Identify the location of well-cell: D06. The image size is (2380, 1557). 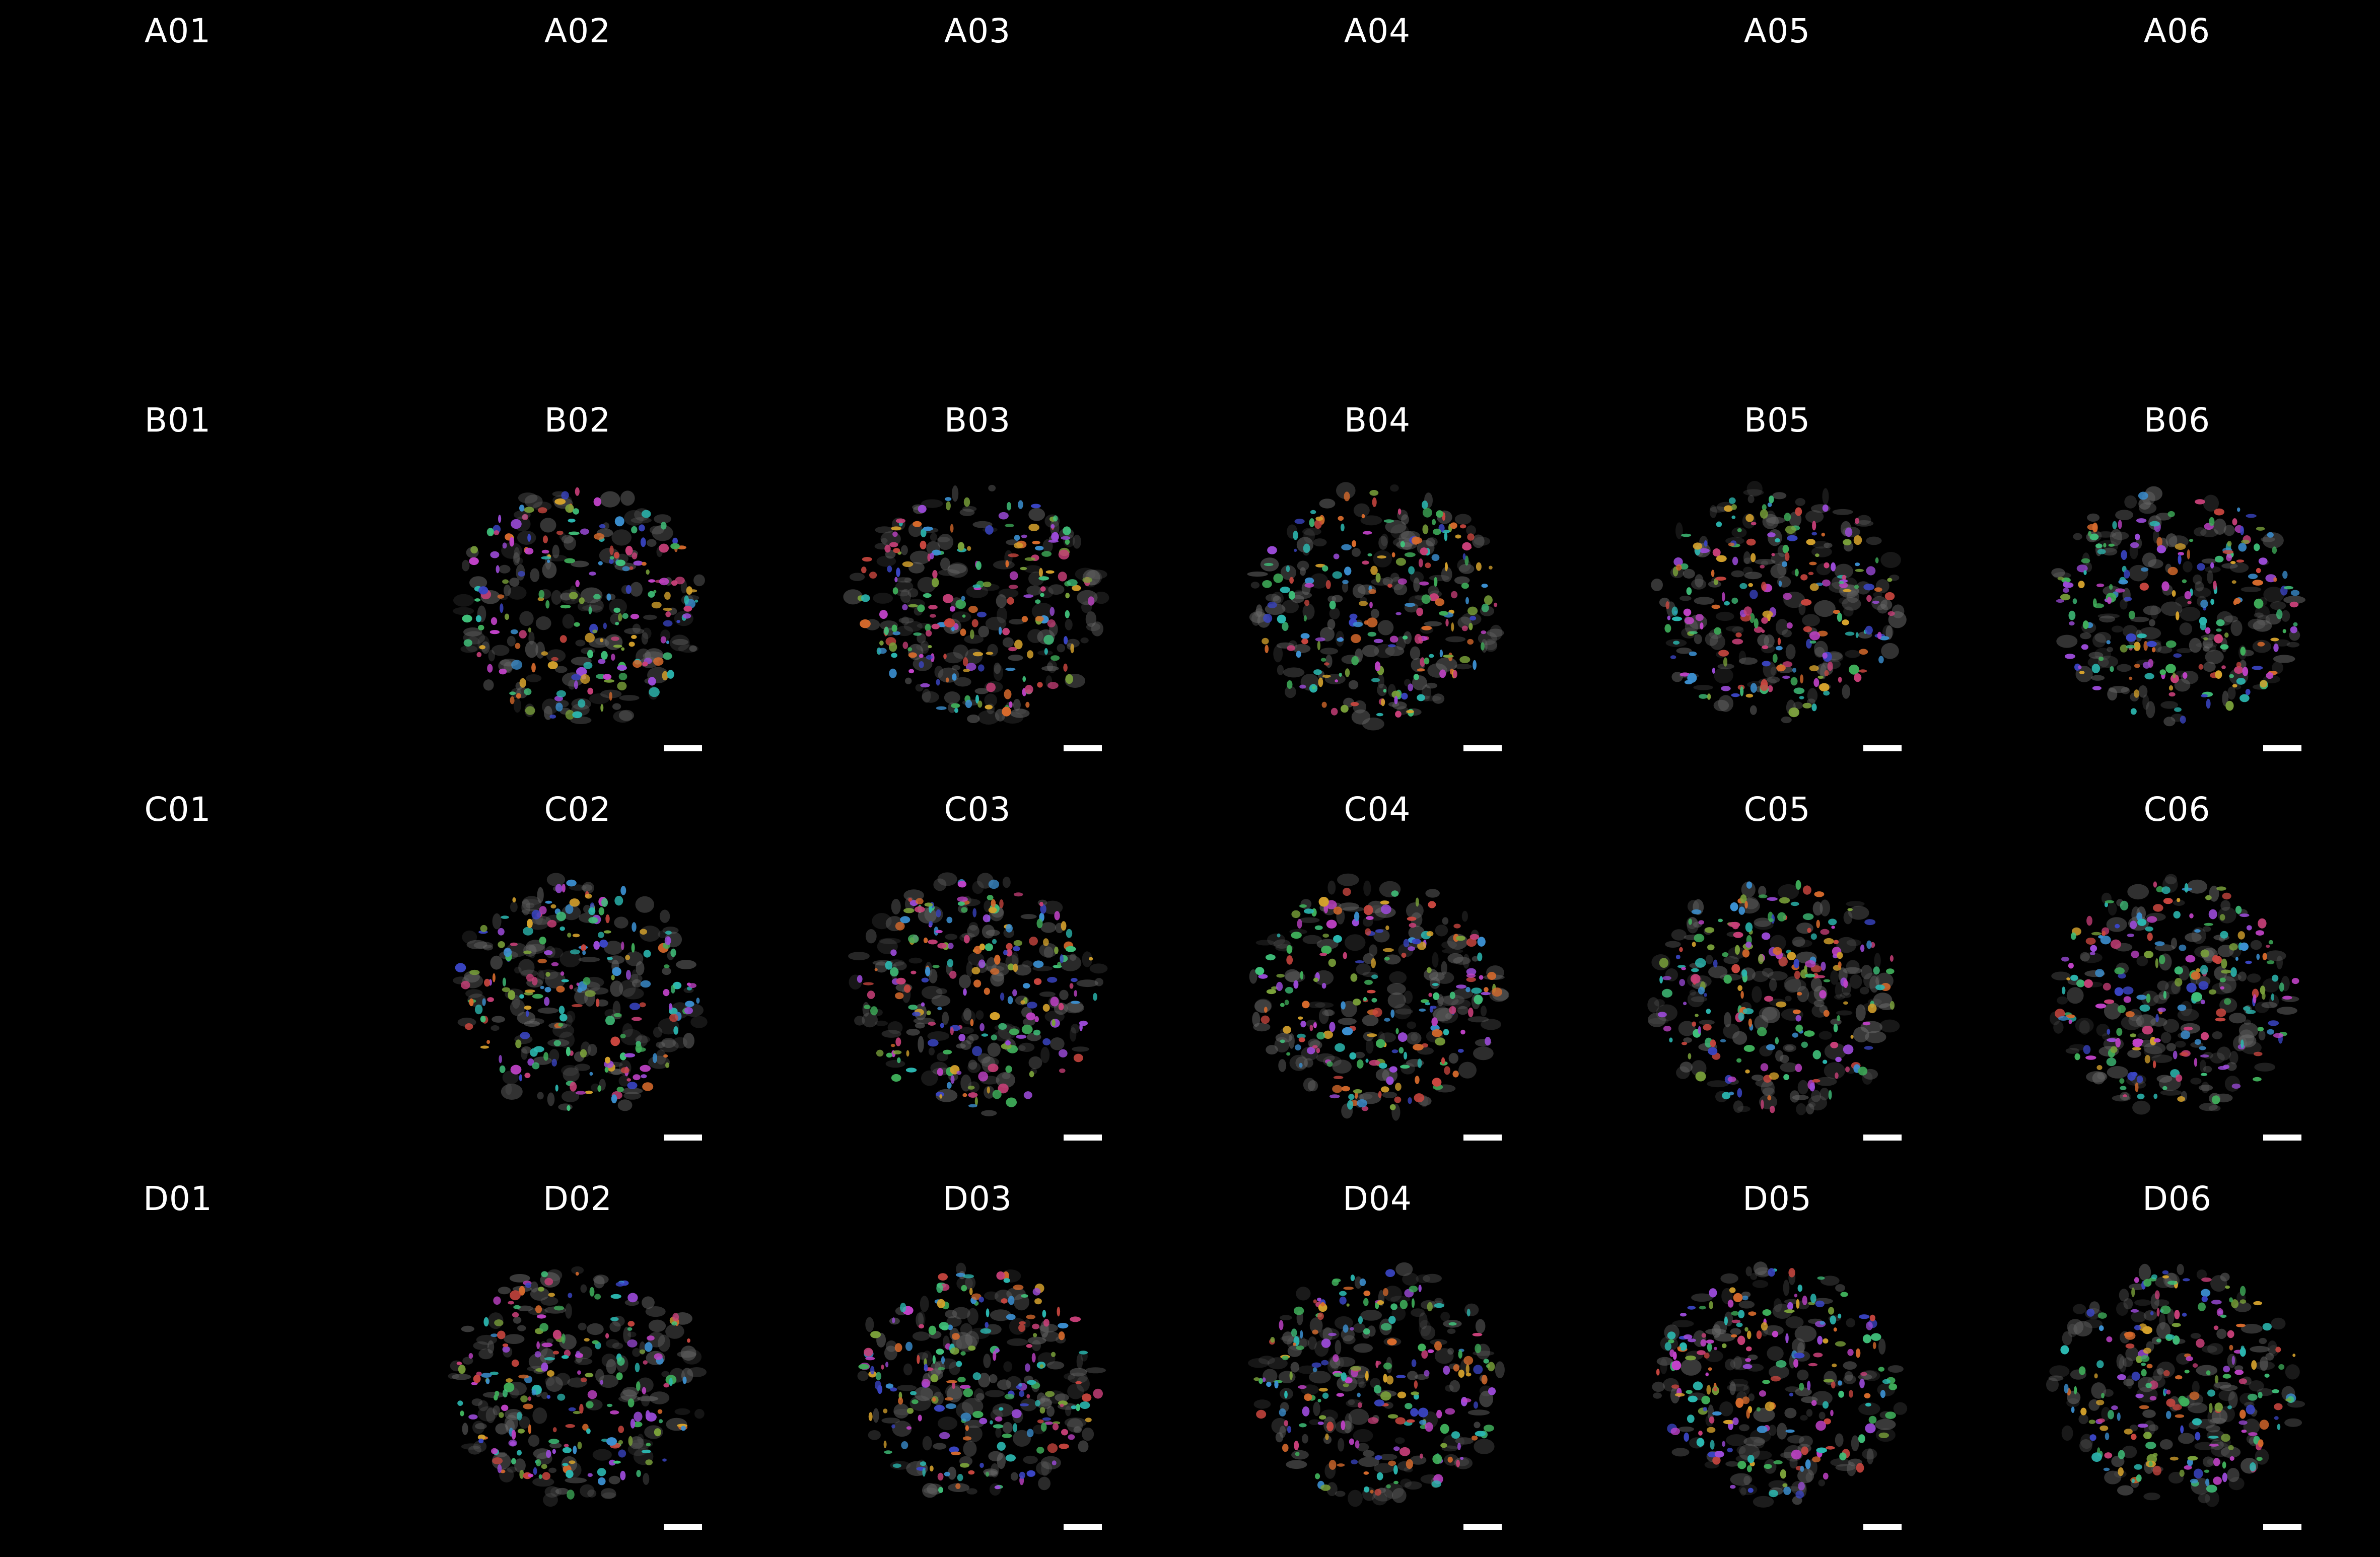
(2177, 1363).